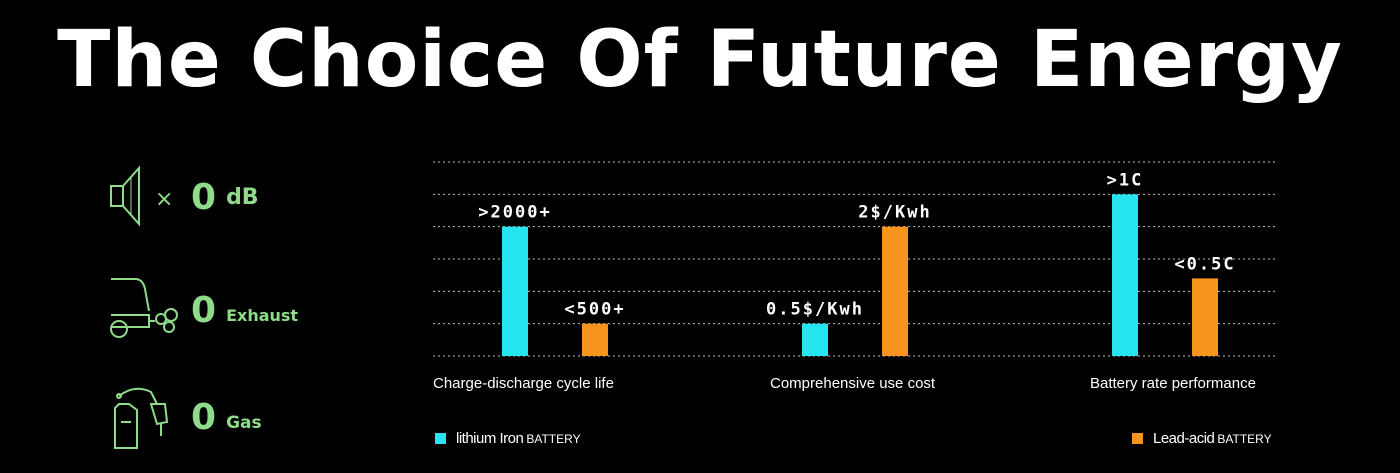 Image resolution: width=1400 pixels, height=473 pixels. I want to click on legend-lithium: lithium Iron BATTERY, so click(508, 438).